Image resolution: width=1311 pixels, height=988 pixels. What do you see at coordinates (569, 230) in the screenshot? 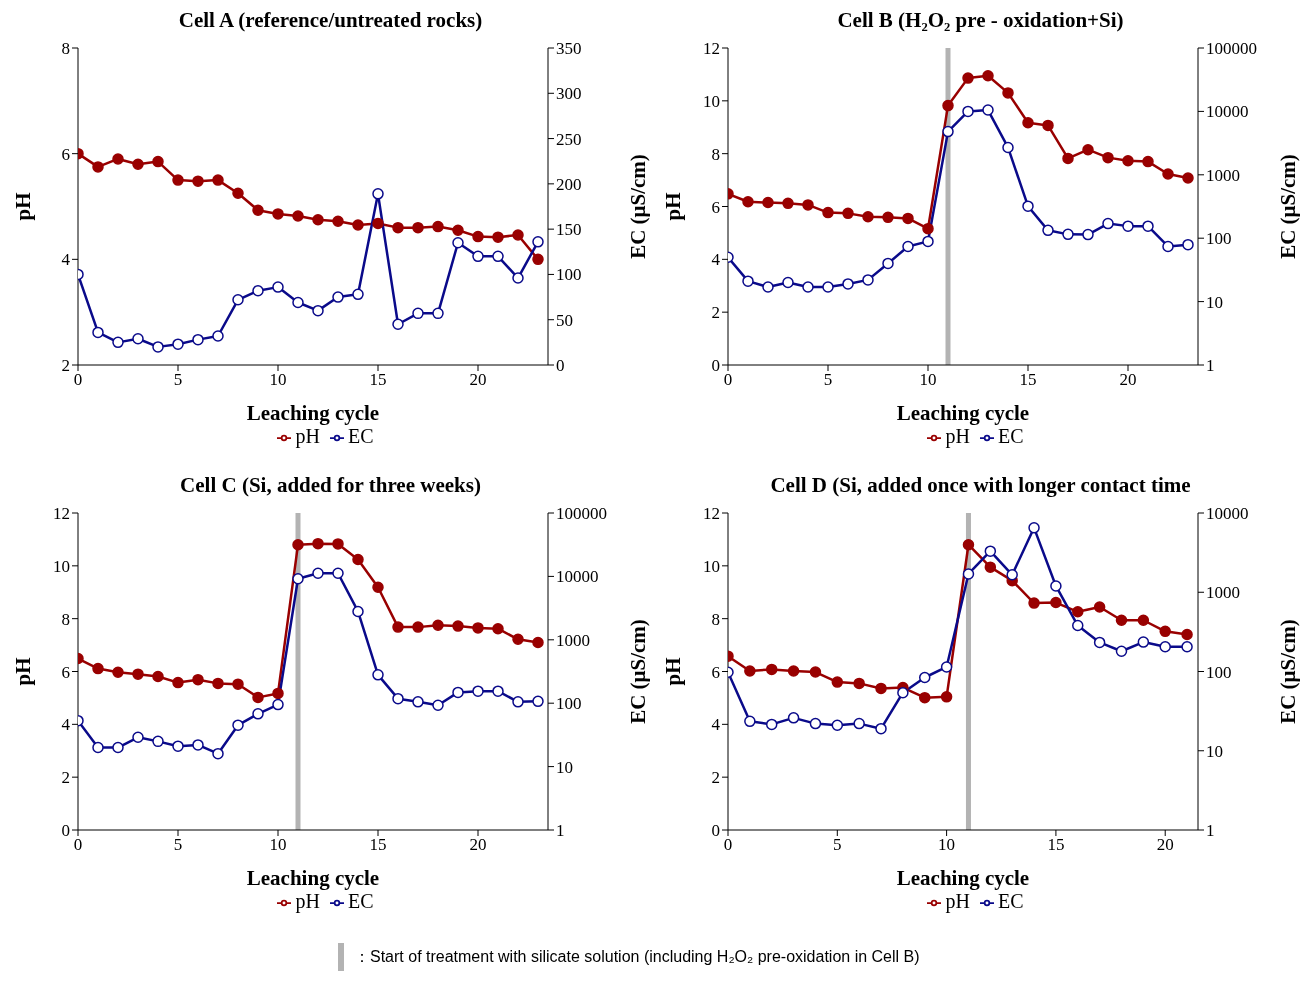
I see `y2-tick-label: 150` at bounding box center [569, 230].